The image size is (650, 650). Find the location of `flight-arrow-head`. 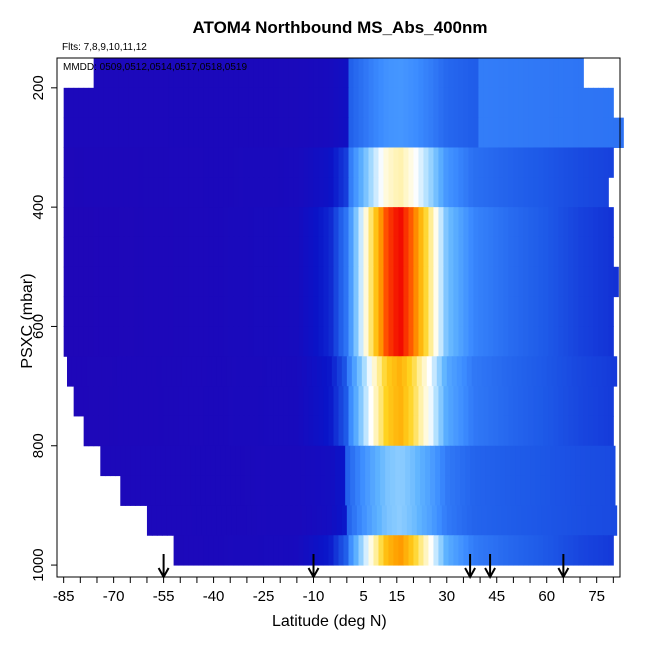

flight-arrow-head is located at coordinates (470, 573).